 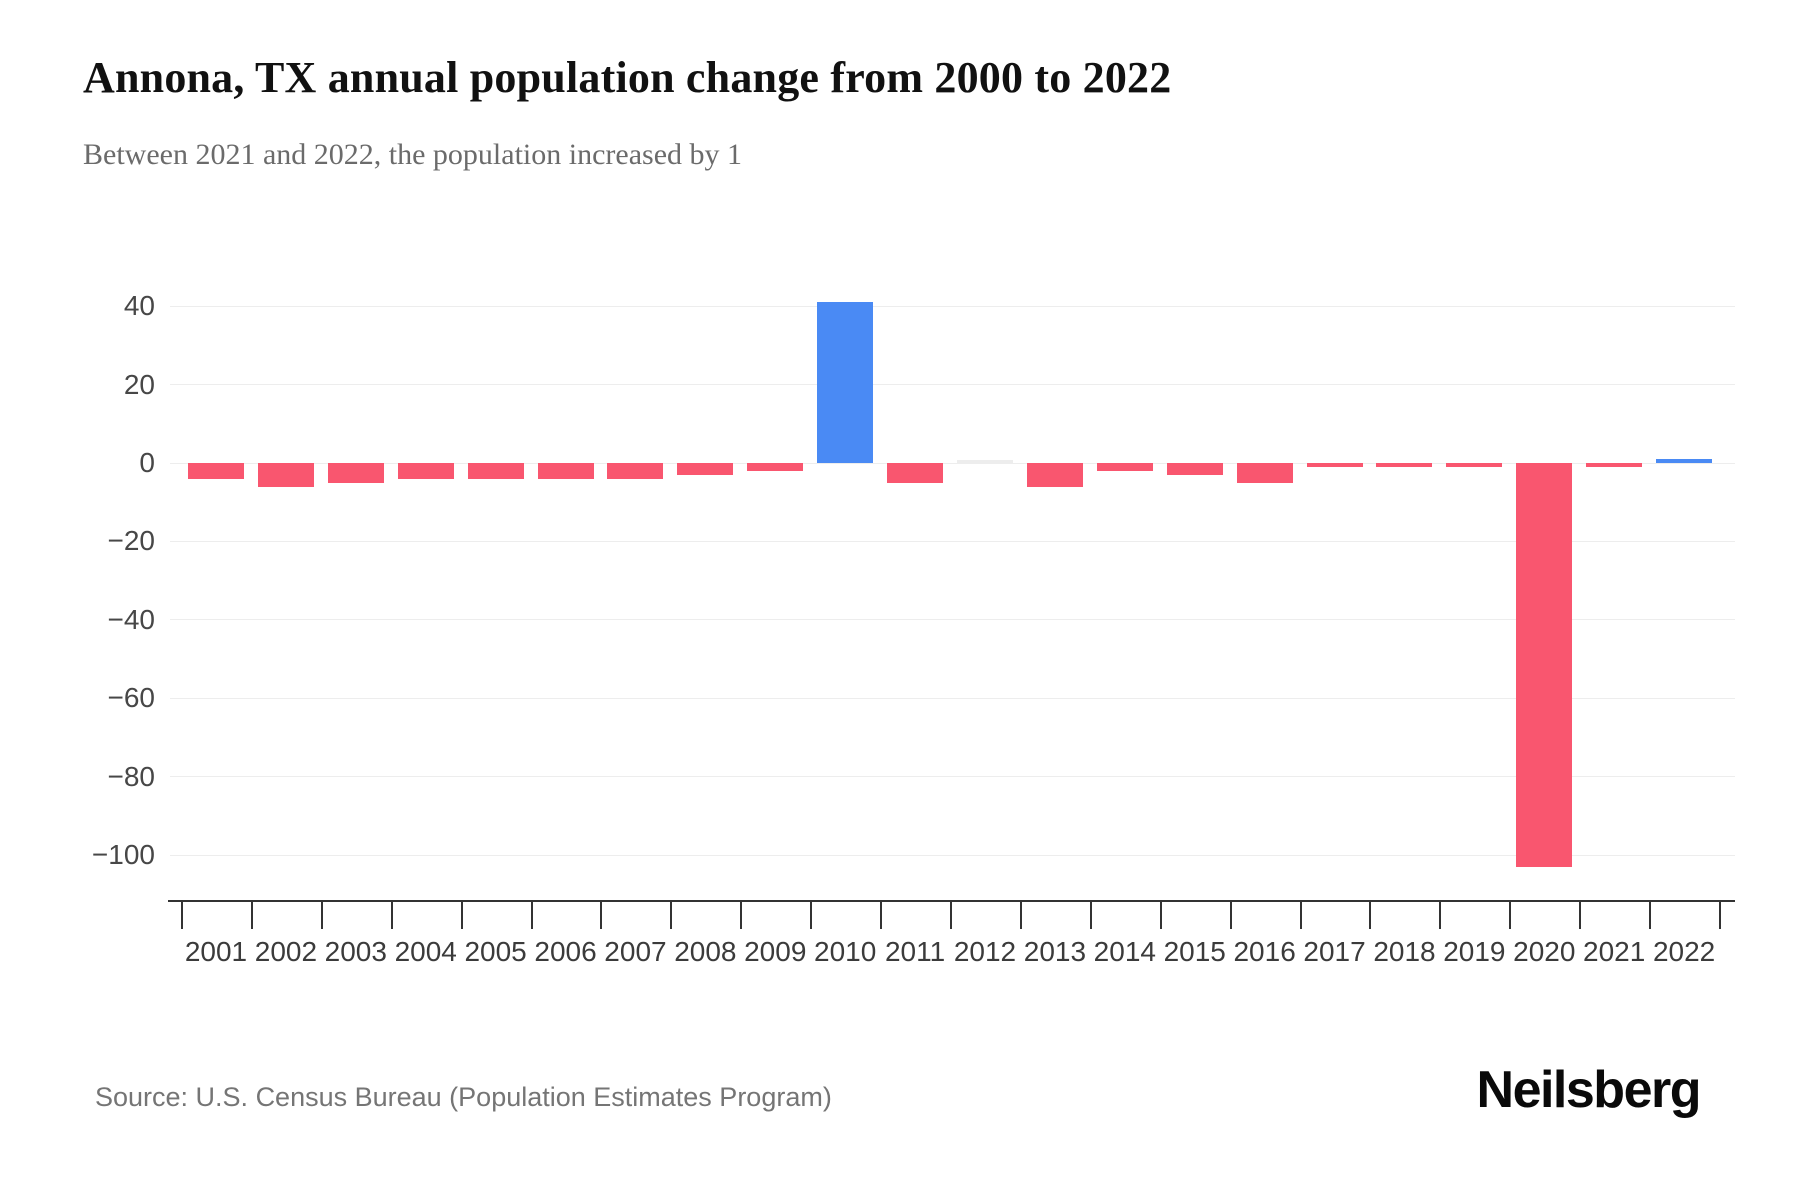 What do you see at coordinates (565, 471) in the screenshot?
I see `bar-2006` at bounding box center [565, 471].